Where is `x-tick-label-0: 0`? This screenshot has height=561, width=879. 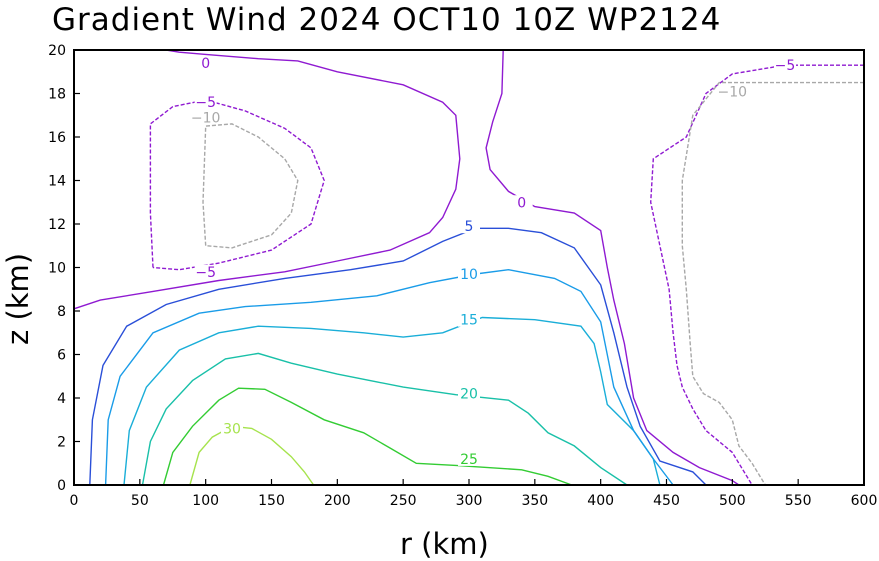 x-tick-label-0: 0 is located at coordinates (74, 501).